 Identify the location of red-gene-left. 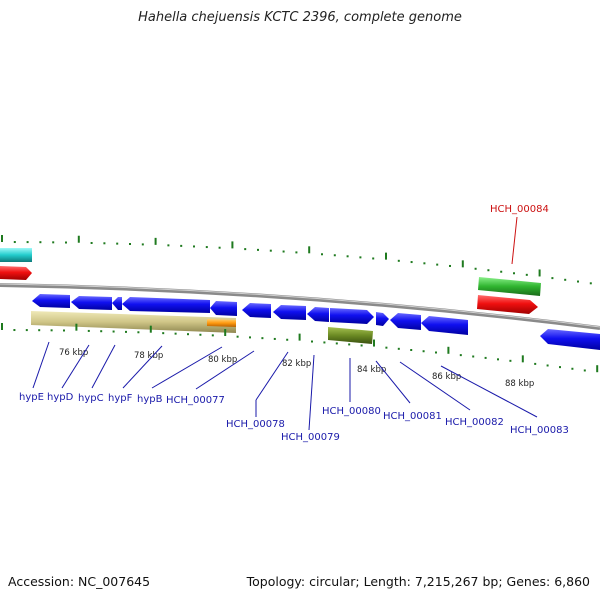
(16, 273).